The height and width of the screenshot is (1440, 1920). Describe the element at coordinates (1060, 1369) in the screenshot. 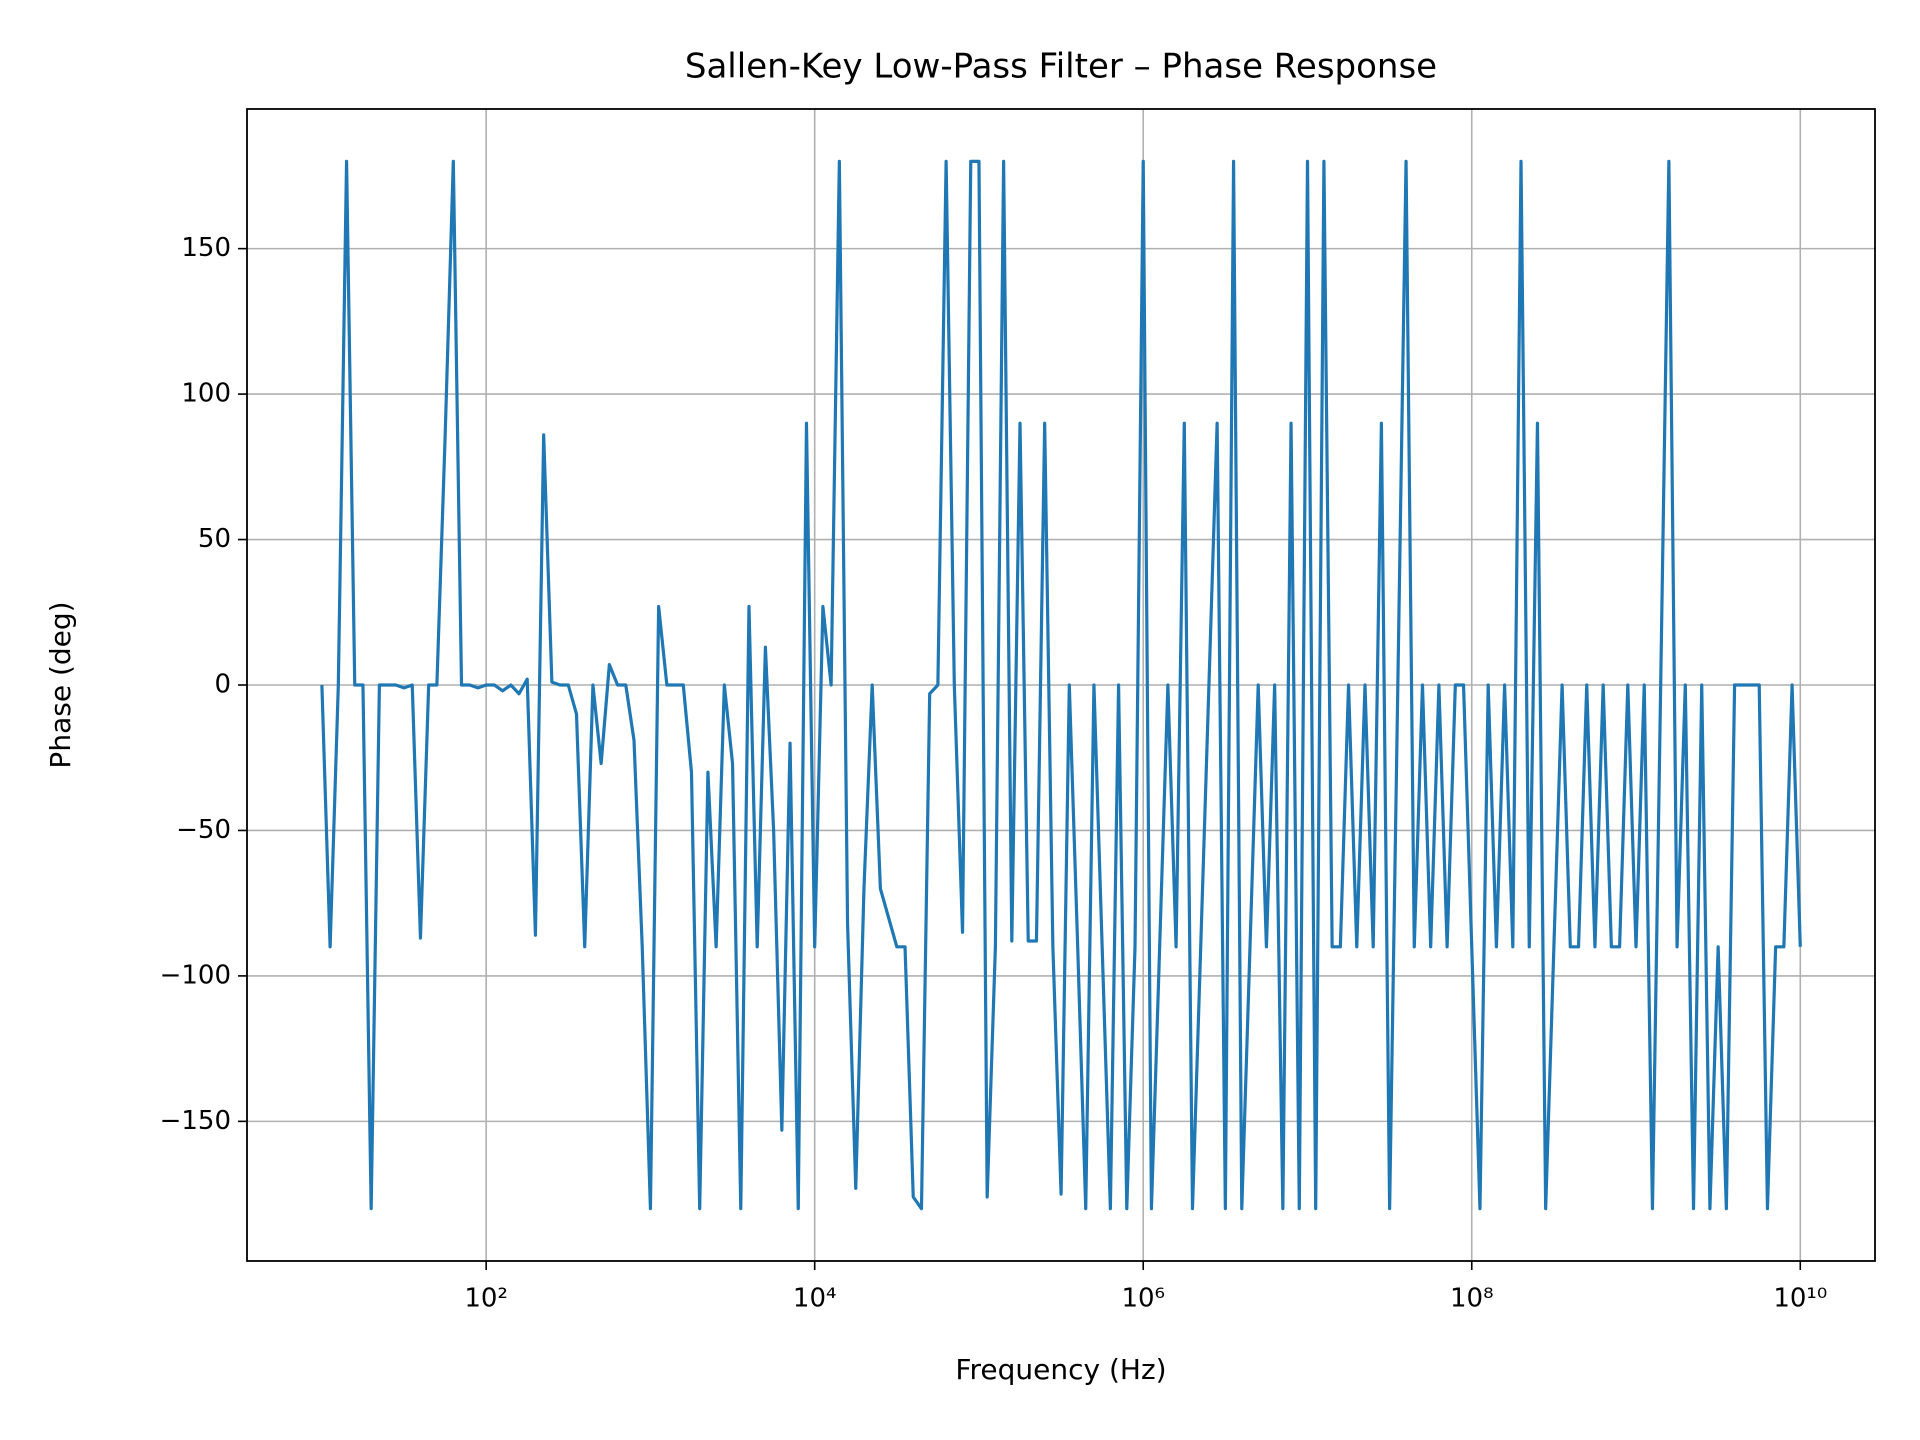

I see `x-axis-label: Frequency (Hz)` at that location.